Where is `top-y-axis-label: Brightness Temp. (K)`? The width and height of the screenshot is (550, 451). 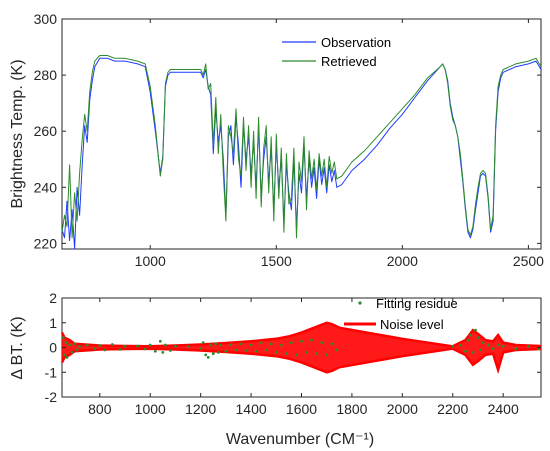 top-y-axis-label: Brightness Temp. (K) is located at coordinates (17, 133).